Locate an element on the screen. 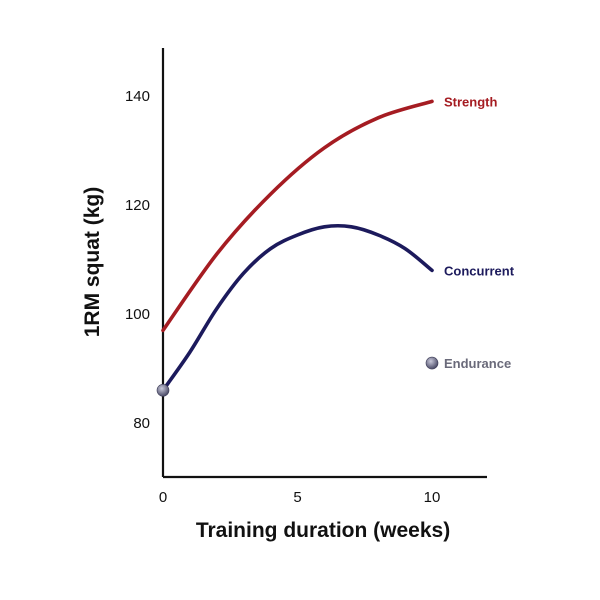  strength-label: Strength is located at coordinates (471, 101).